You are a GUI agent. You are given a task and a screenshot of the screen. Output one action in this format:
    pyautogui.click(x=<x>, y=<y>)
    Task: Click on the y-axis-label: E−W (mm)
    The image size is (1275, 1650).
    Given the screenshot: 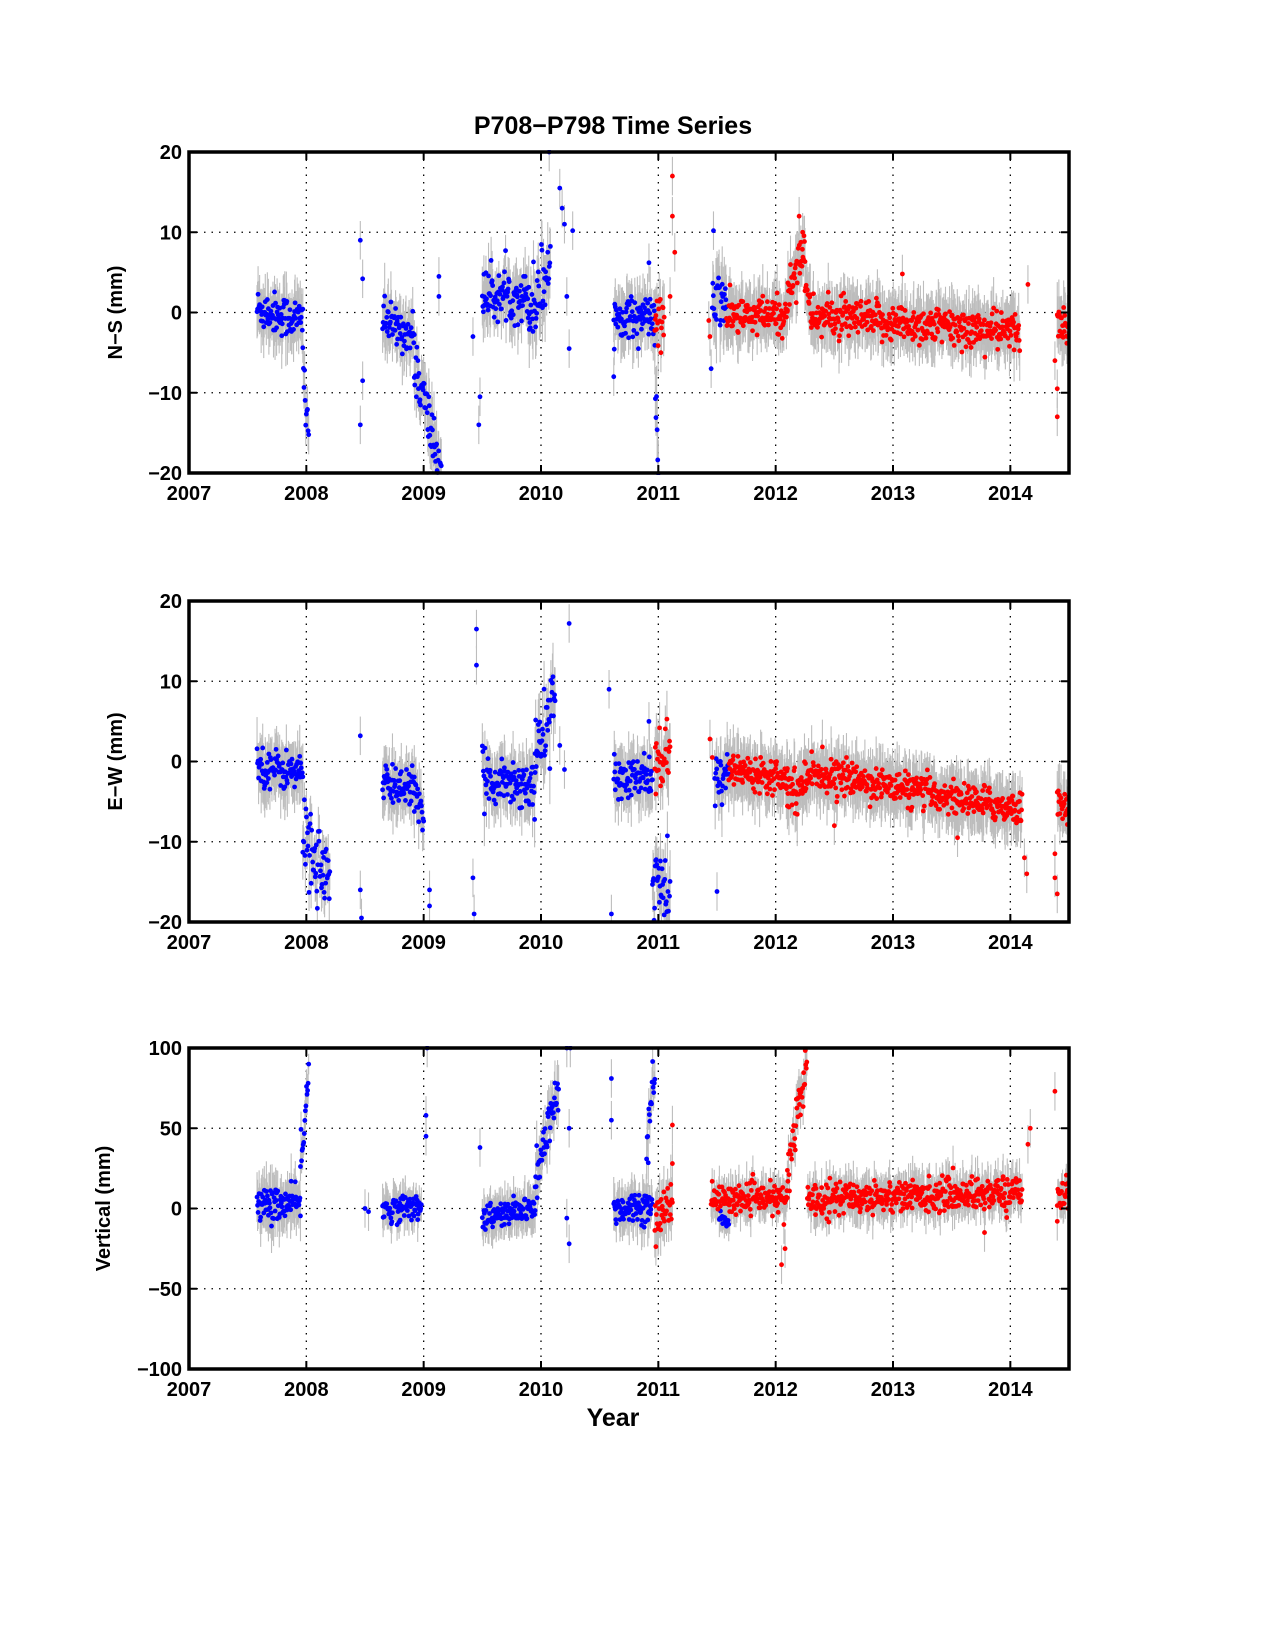 What is the action you would take?
    pyautogui.click(x=116, y=761)
    